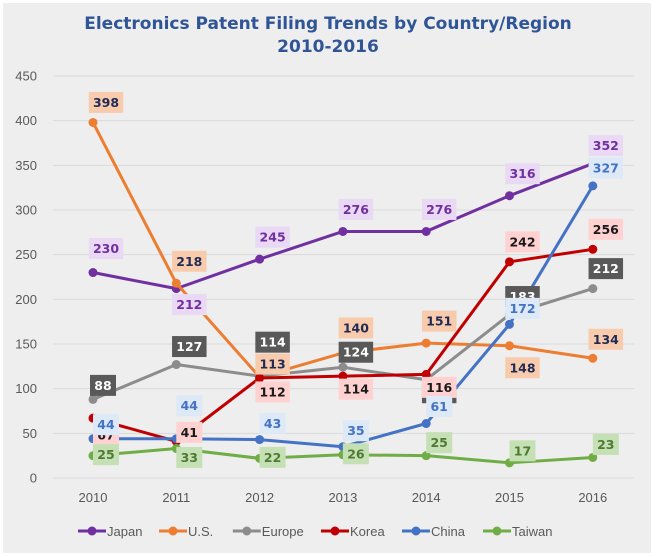 Image resolution: width=656 pixels, height=557 pixels. Describe the element at coordinates (356, 209) in the screenshot. I see `data-label: 276` at that location.